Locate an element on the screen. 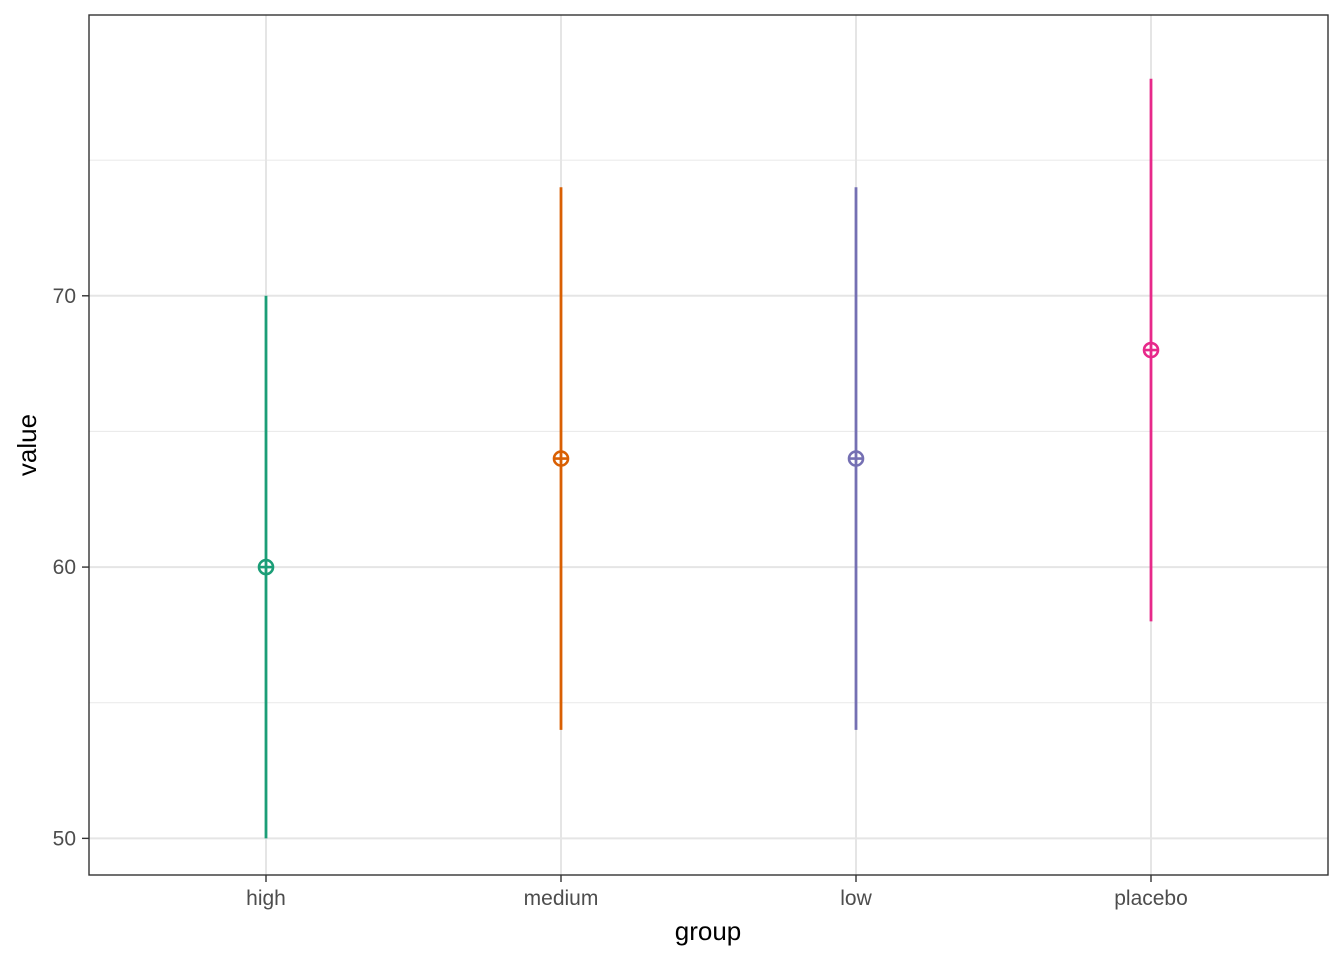 The width and height of the screenshot is (1344, 960). x-tick-label: low is located at coordinates (856, 898).